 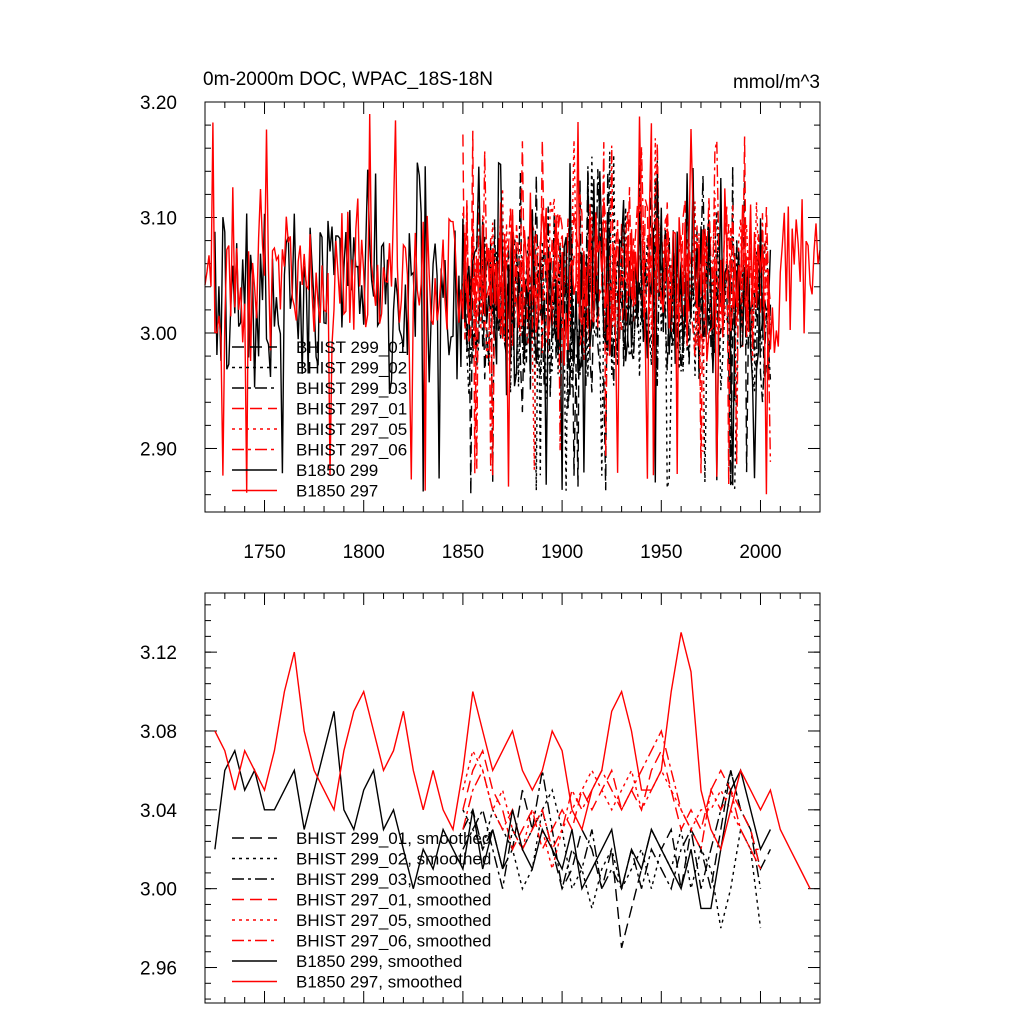 I want to click on series-line-b1850-297-smoothed, so click(x=512, y=761).